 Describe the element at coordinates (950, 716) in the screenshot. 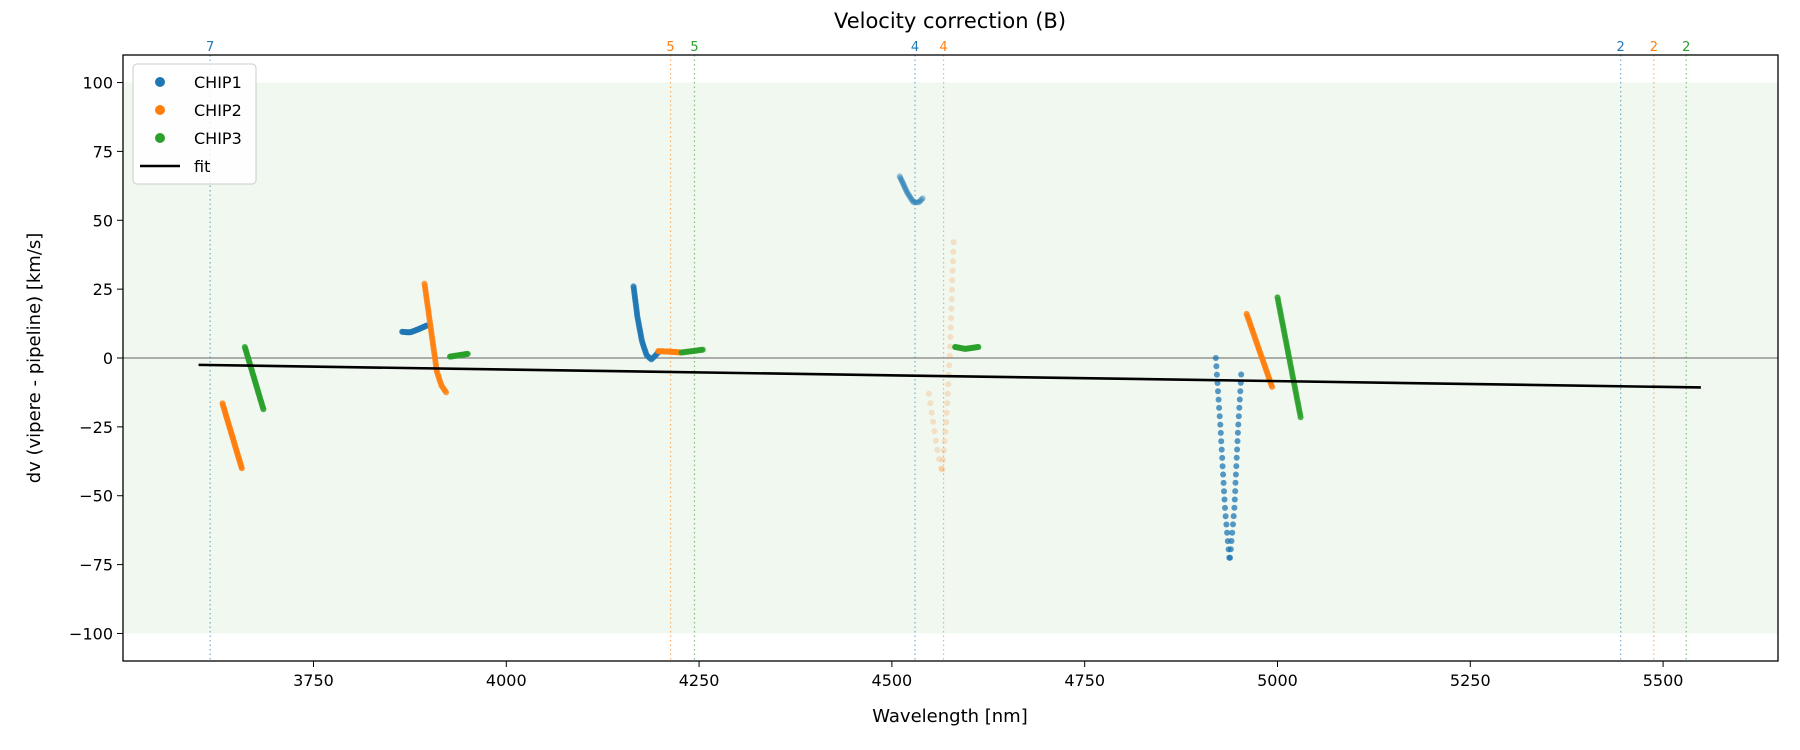

I see `x-axis-label: Wavelength [nm]` at that location.